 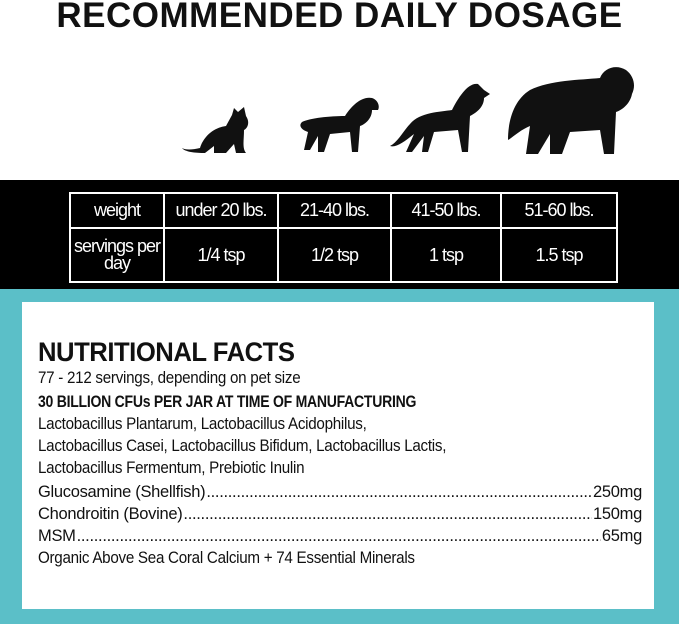 What do you see at coordinates (110, 514) in the screenshot?
I see `ingredient-name: Chondroitin (Bovine)` at bounding box center [110, 514].